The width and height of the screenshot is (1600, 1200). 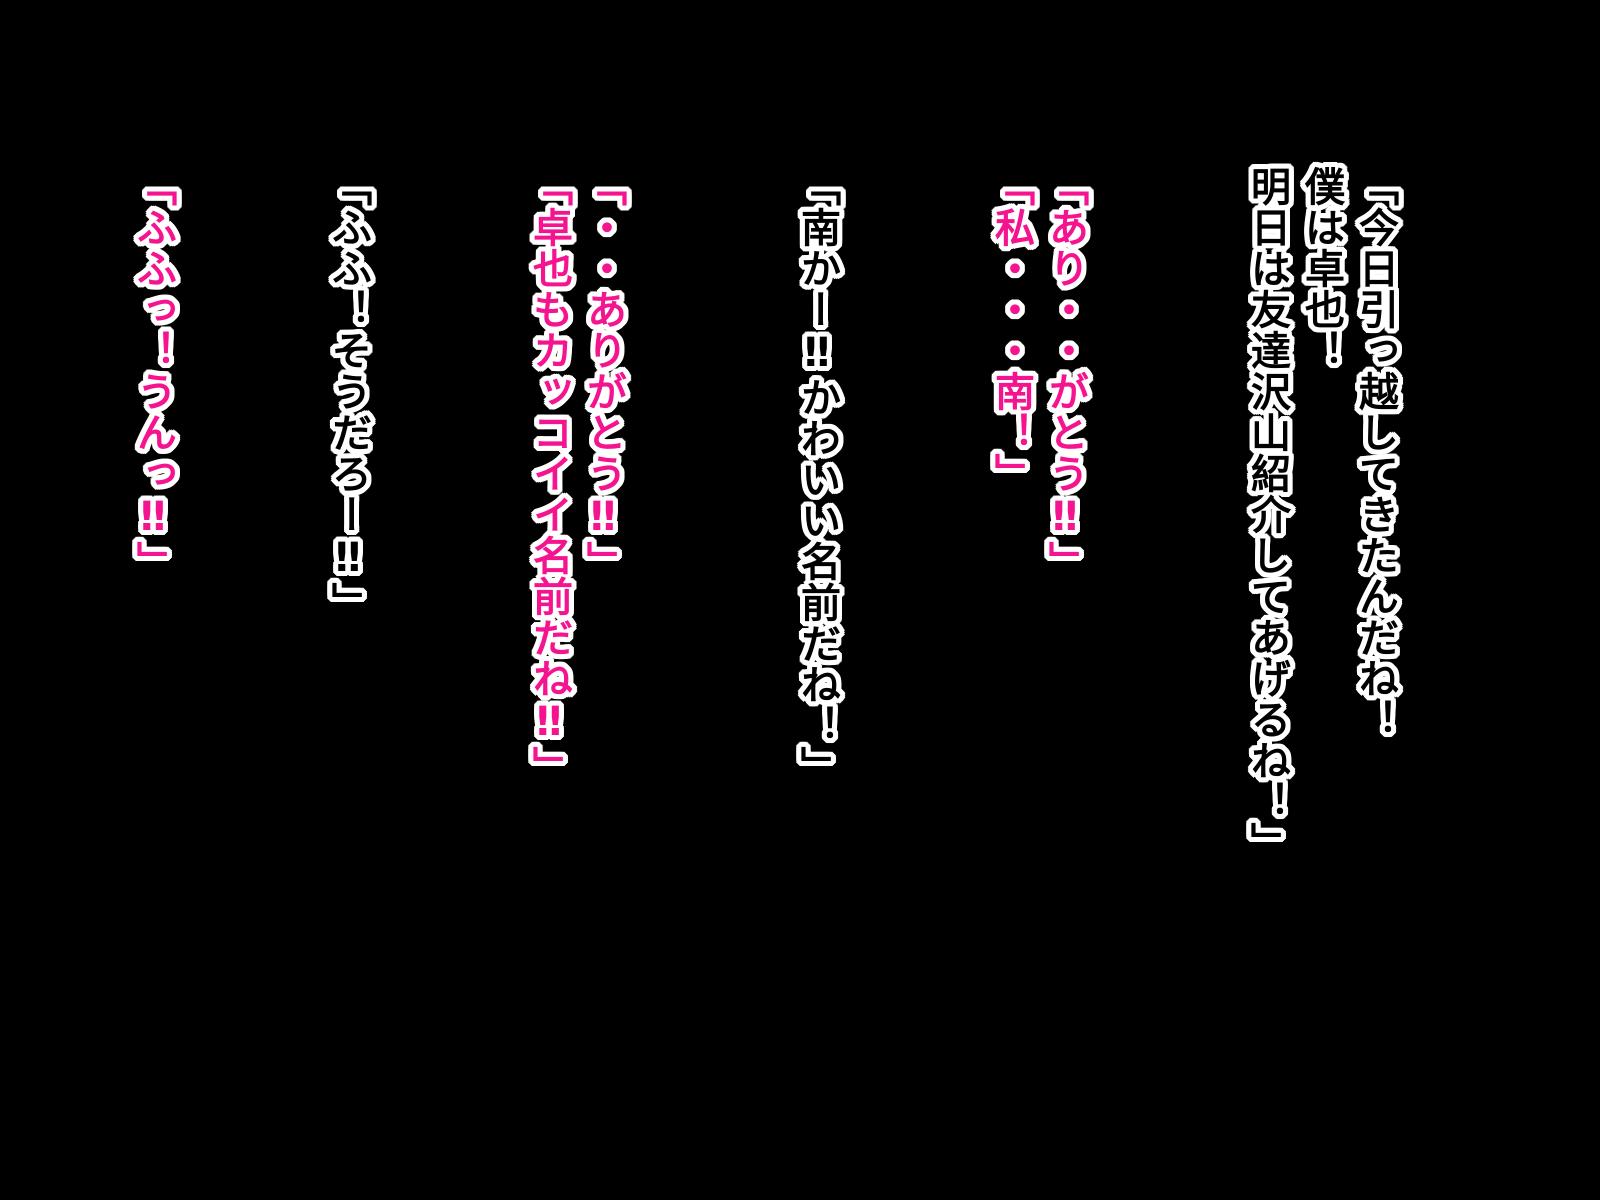 I want to click on dialogue-block-3: 「南かー‼かわいい名前だね！」, so click(x=817, y=476).